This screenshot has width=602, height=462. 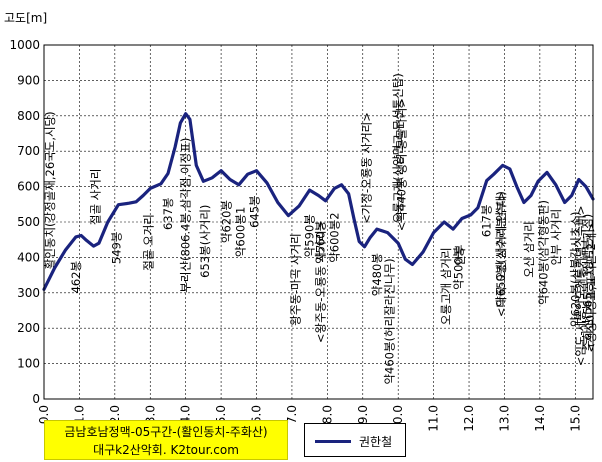 What do you see at coordinates (389, 321) in the screenshot?
I see `annotation-label: 약460봉(허리잘라진나무)` at bounding box center [389, 321].